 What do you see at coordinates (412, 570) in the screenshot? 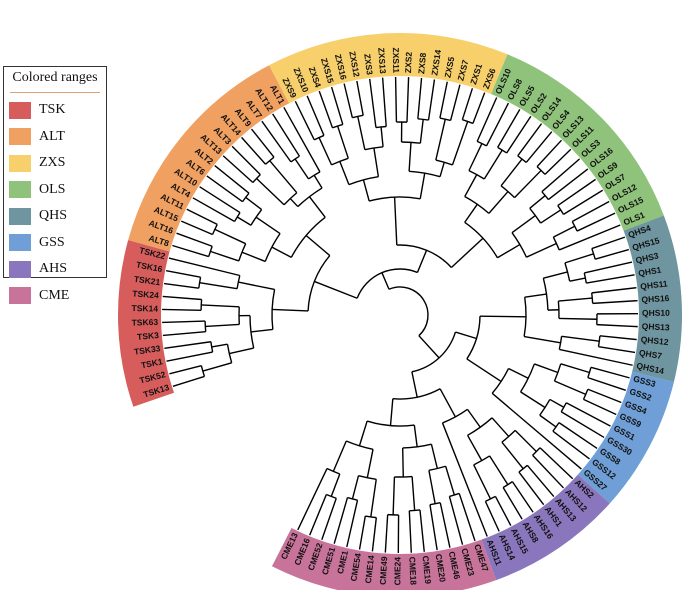
I see `leaf-label-cme18: CME18` at bounding box center [412, 570].